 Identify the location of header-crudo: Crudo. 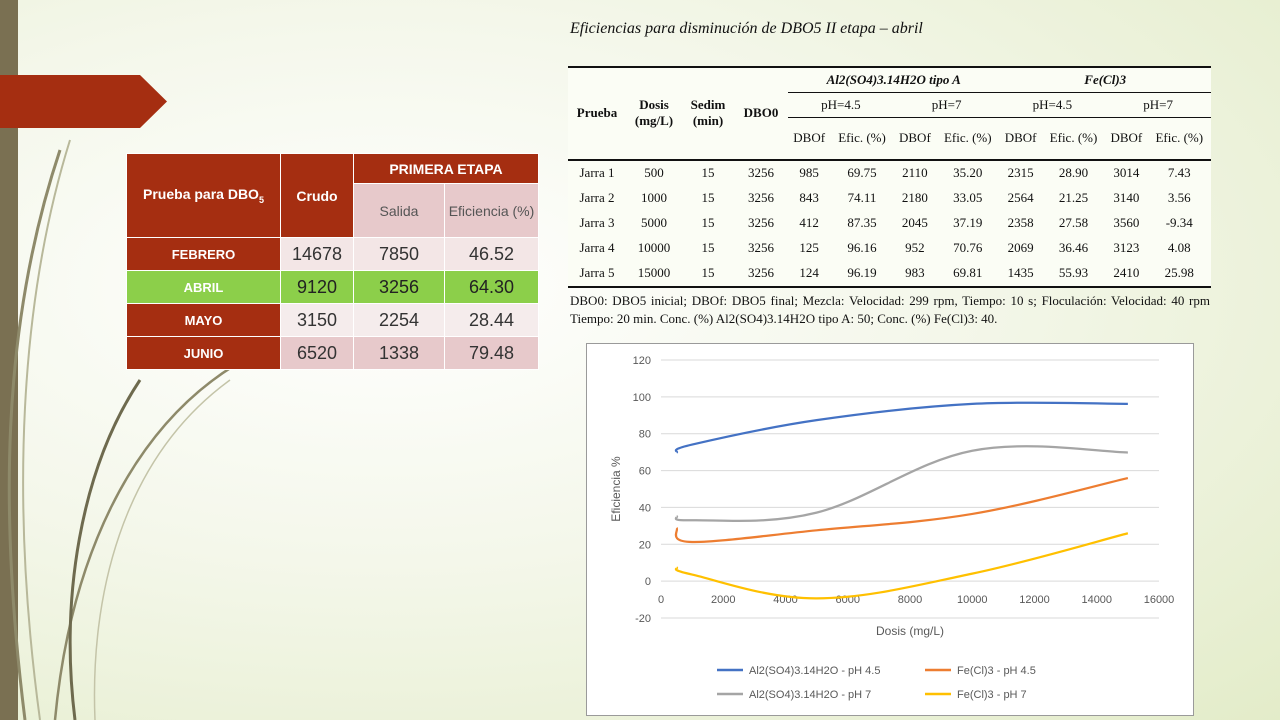
(317, 195).